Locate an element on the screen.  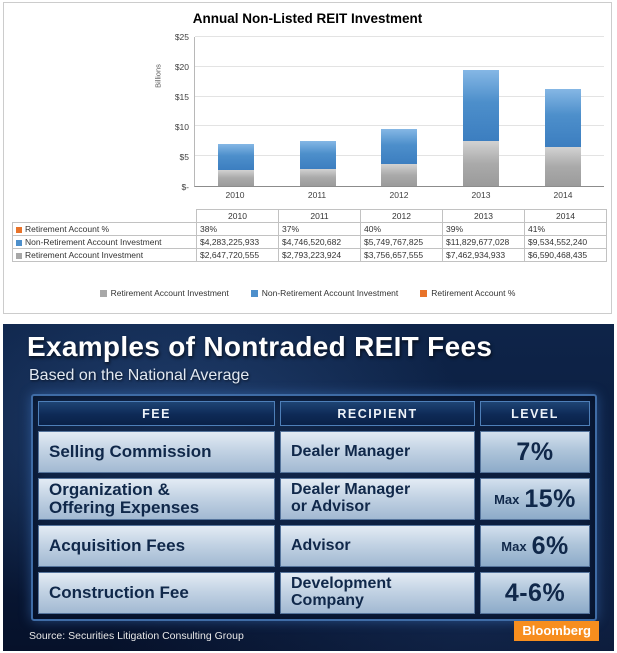
value-cell: $11,829,677,028 is located at coordinates (483, 242).